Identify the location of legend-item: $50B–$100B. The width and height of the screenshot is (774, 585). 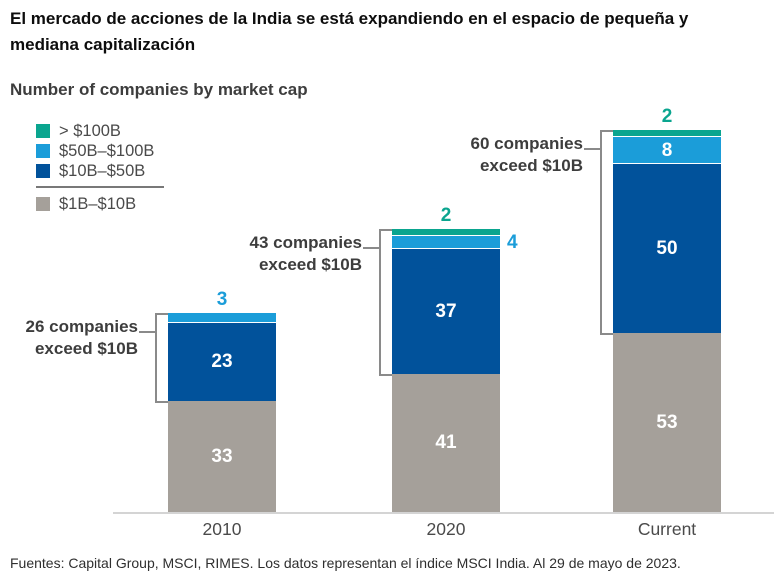
(100, 151).